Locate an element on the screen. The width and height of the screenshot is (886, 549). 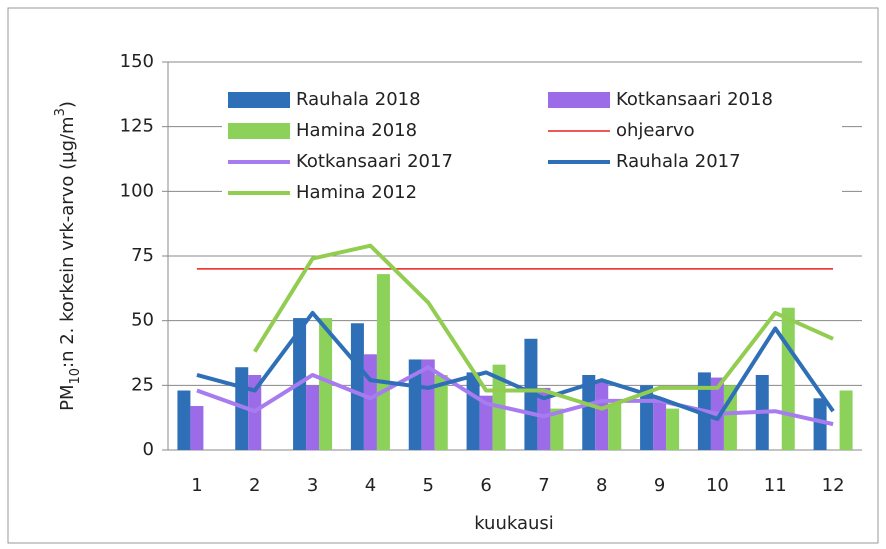
x-tick-label: 5 is located at coordinates (428, 485).